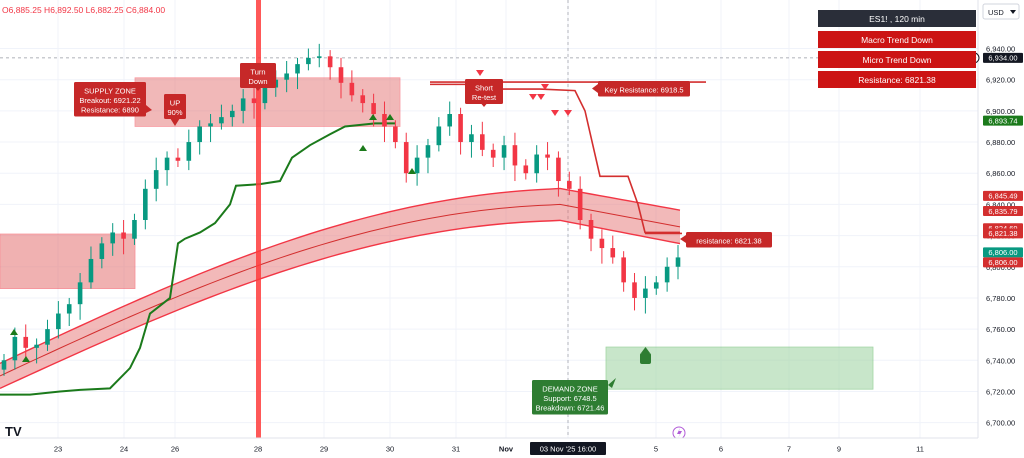  I want to click on up-90-label-text: 90%, so click(174, 112).